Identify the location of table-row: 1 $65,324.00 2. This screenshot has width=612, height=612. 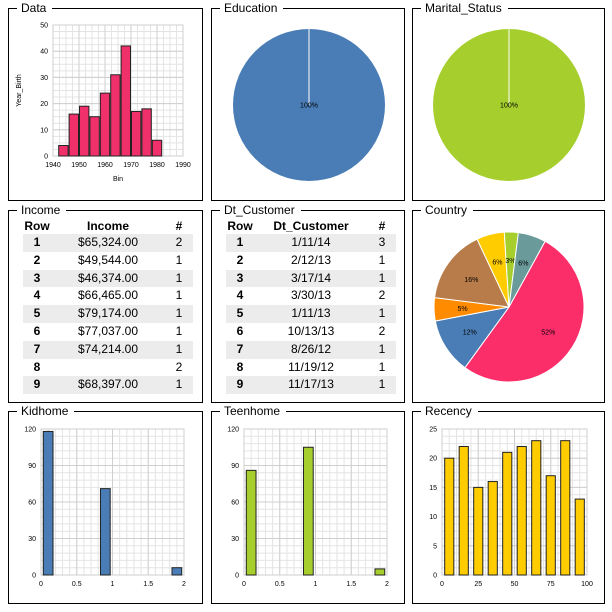
(108, 243).